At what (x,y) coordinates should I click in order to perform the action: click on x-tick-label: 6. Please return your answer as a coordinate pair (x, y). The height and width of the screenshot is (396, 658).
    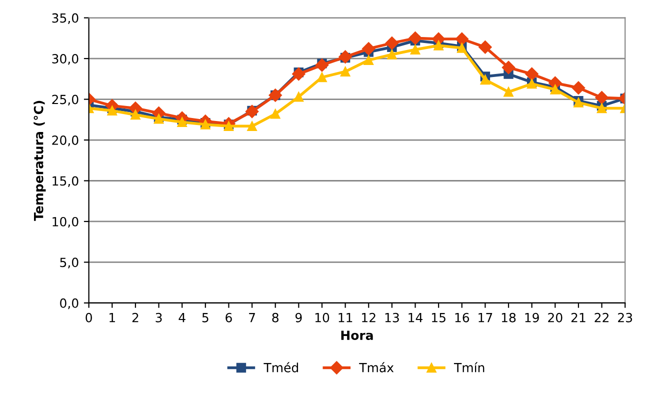
    Looking at the image, I should click on (229, 317).